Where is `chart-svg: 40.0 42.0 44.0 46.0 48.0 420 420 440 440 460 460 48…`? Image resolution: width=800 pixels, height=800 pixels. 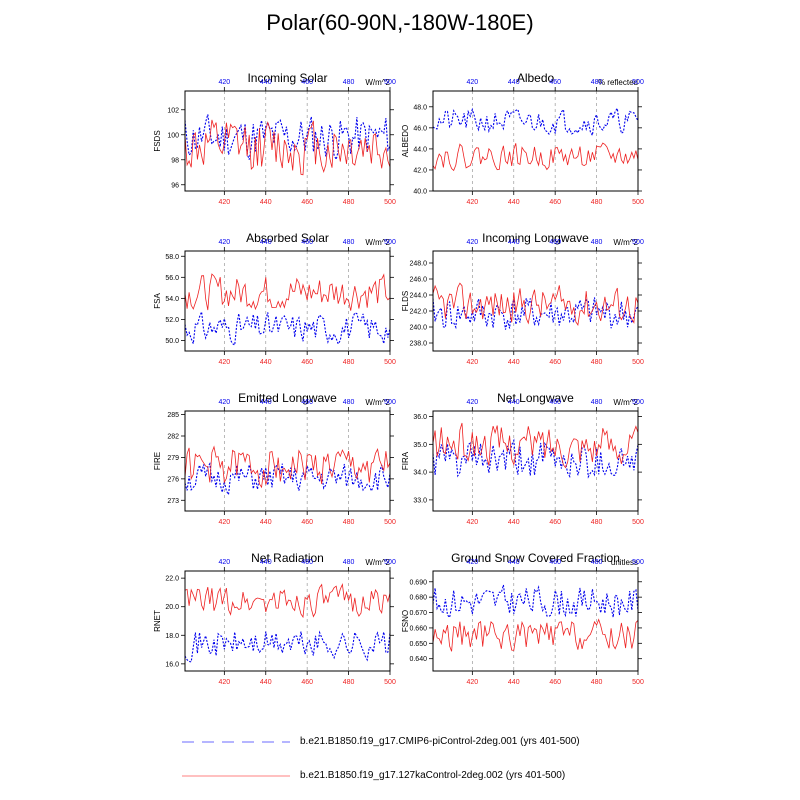 chart-svg: 40.0 42.0 44.0 46.0 48.0 420 420 440 440 460 460 48… is located at coordinates (522, 142).